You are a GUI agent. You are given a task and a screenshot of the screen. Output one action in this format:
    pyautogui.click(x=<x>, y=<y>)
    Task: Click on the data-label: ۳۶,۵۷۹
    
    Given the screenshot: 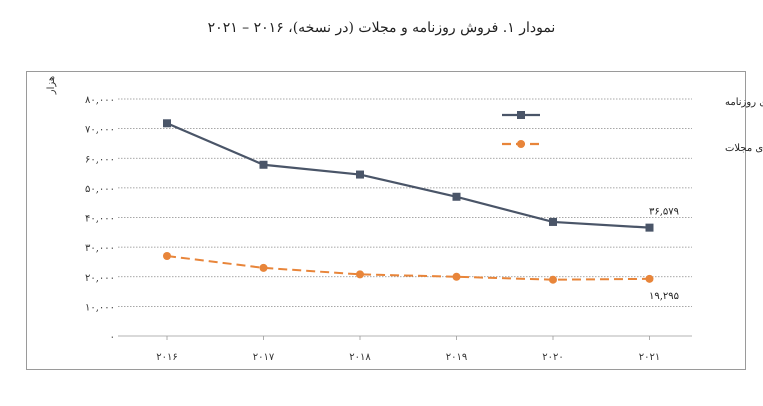 What is the action you would take?
    pyautogui.click(x=664, y=212)
    